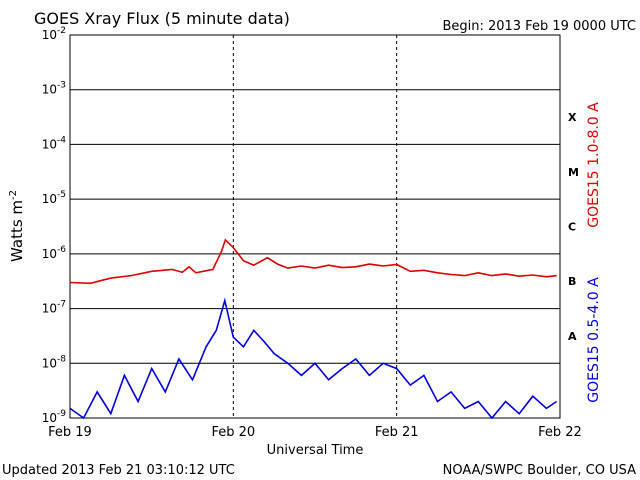  What do you see at coordinates (594, 340) in the screenshot?
I see `series-label-short: GOES15 0.5-4.0 A` at bounding box center [594, 340].